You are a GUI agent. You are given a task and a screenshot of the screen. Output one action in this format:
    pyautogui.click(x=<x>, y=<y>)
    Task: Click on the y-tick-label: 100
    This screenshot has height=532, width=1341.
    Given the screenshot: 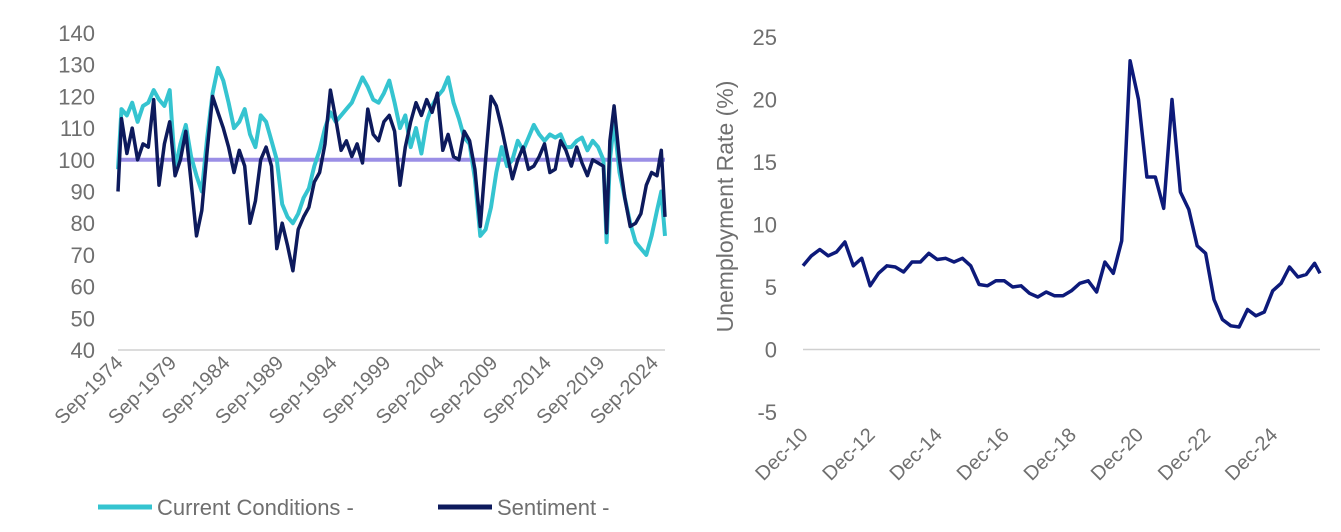 What is the action you would take?
    pyautogui.click(x=76, y=160)
    